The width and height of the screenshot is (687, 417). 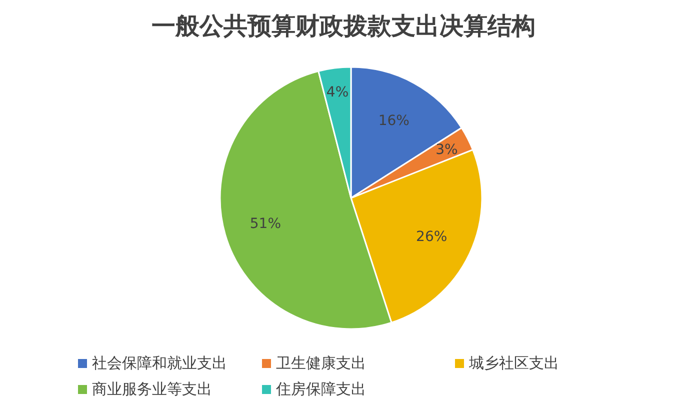 I want to click on data-label: 26%, so click(x=432, y=236).